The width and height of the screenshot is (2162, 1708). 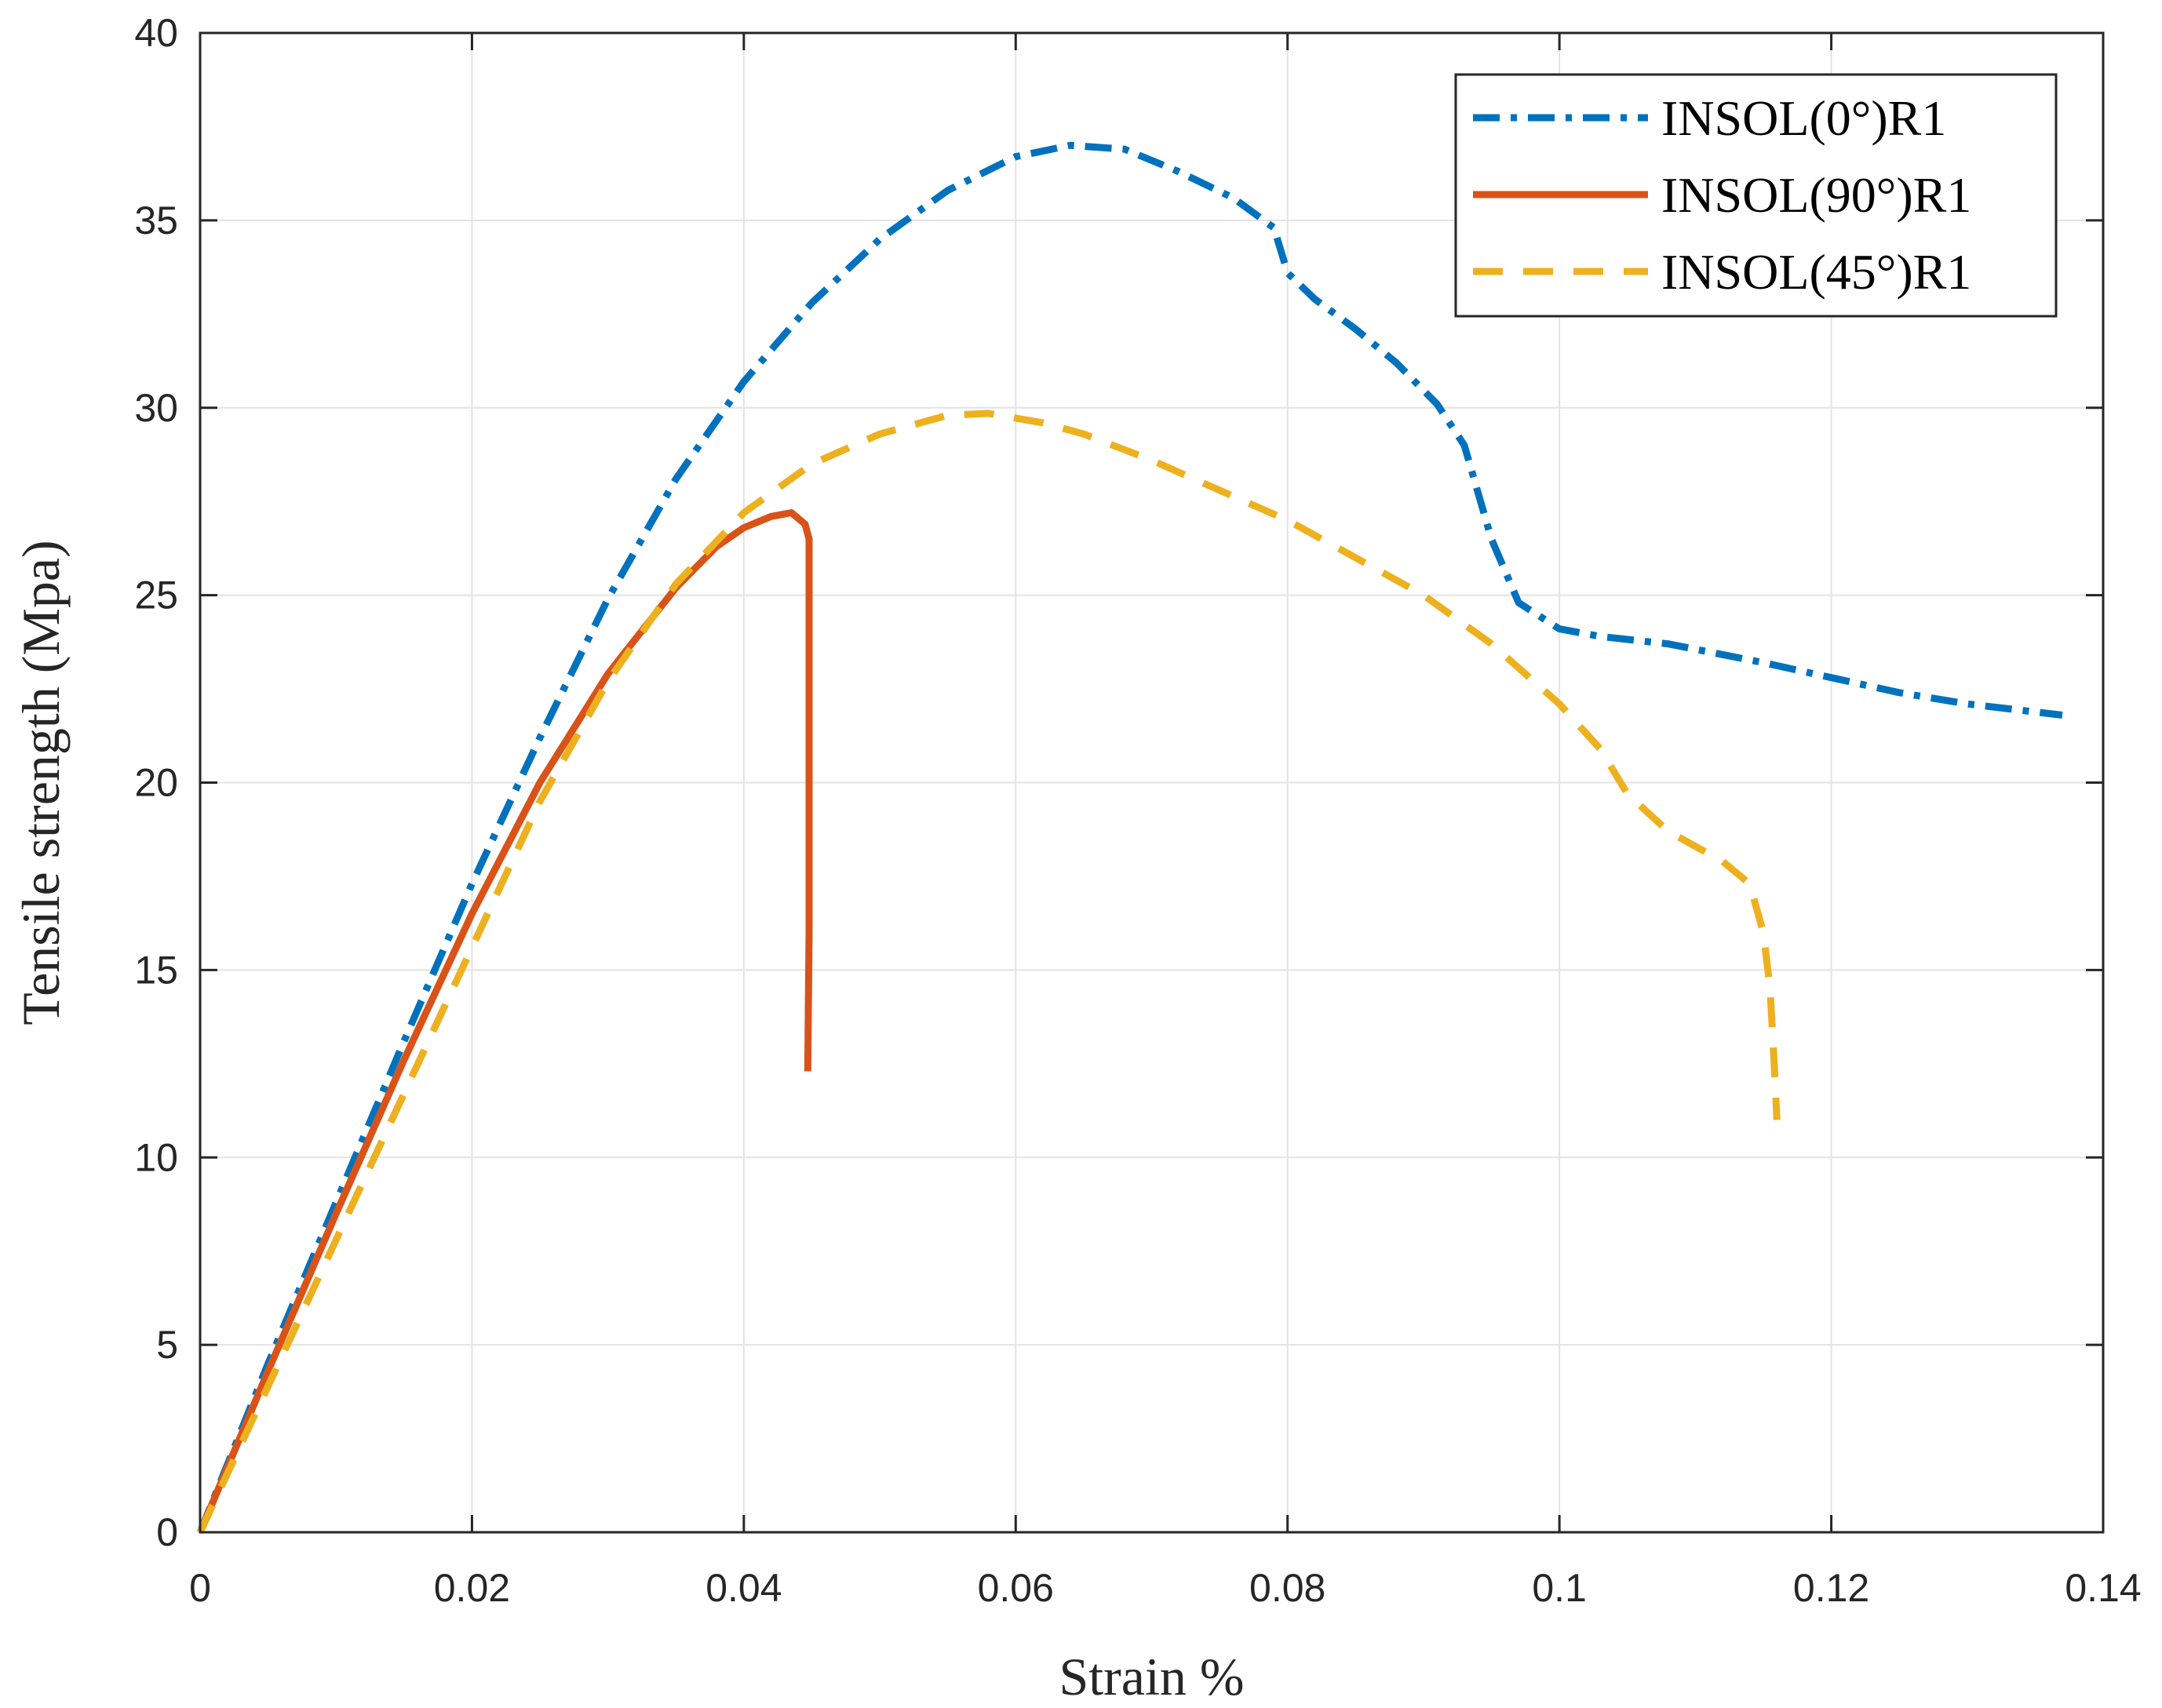 What do you see at coordinates (1816, 272) in the screenshot?
I see `legend-label: INSOL(45°)R1` at bounding box center [1816, 272].